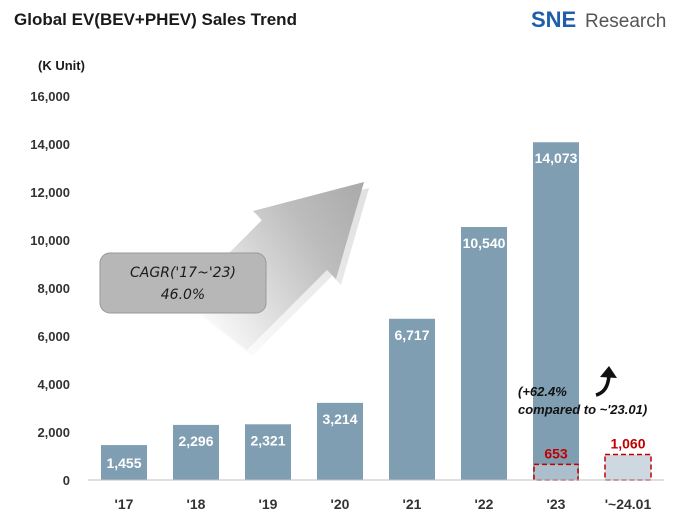 This screenshot has height=522, width=680. I want to click on y-tick-label: 2,000, so click(53, 432).